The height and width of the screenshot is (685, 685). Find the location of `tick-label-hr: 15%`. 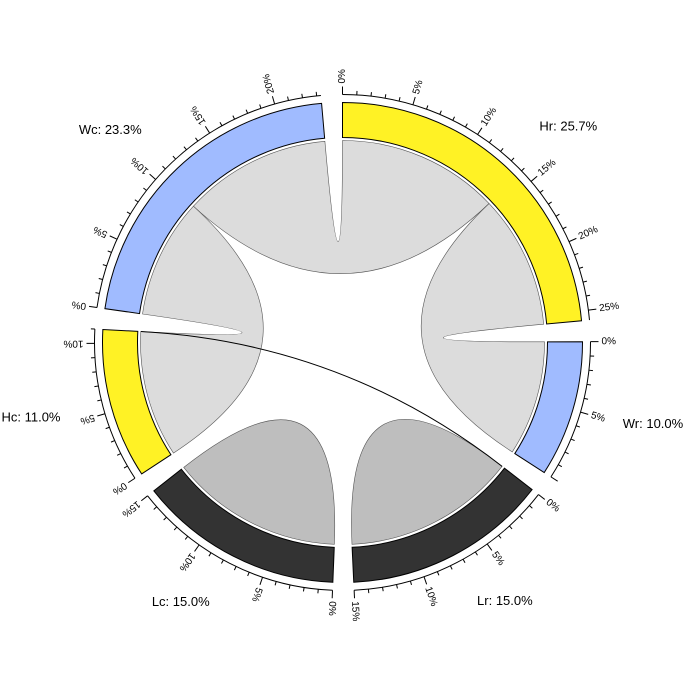

tick-label-hr: 15% is located at coordinates (547, 167).